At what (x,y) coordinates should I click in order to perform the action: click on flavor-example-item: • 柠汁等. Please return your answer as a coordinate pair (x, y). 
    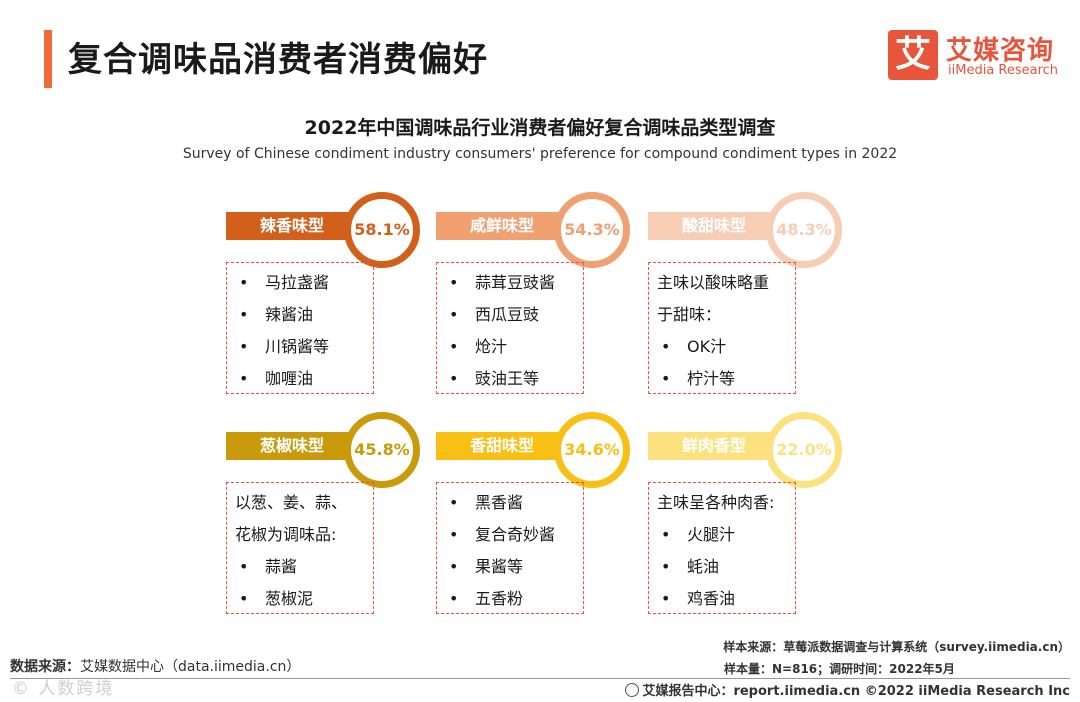
    Looking at the image, I should click on (721, 379).